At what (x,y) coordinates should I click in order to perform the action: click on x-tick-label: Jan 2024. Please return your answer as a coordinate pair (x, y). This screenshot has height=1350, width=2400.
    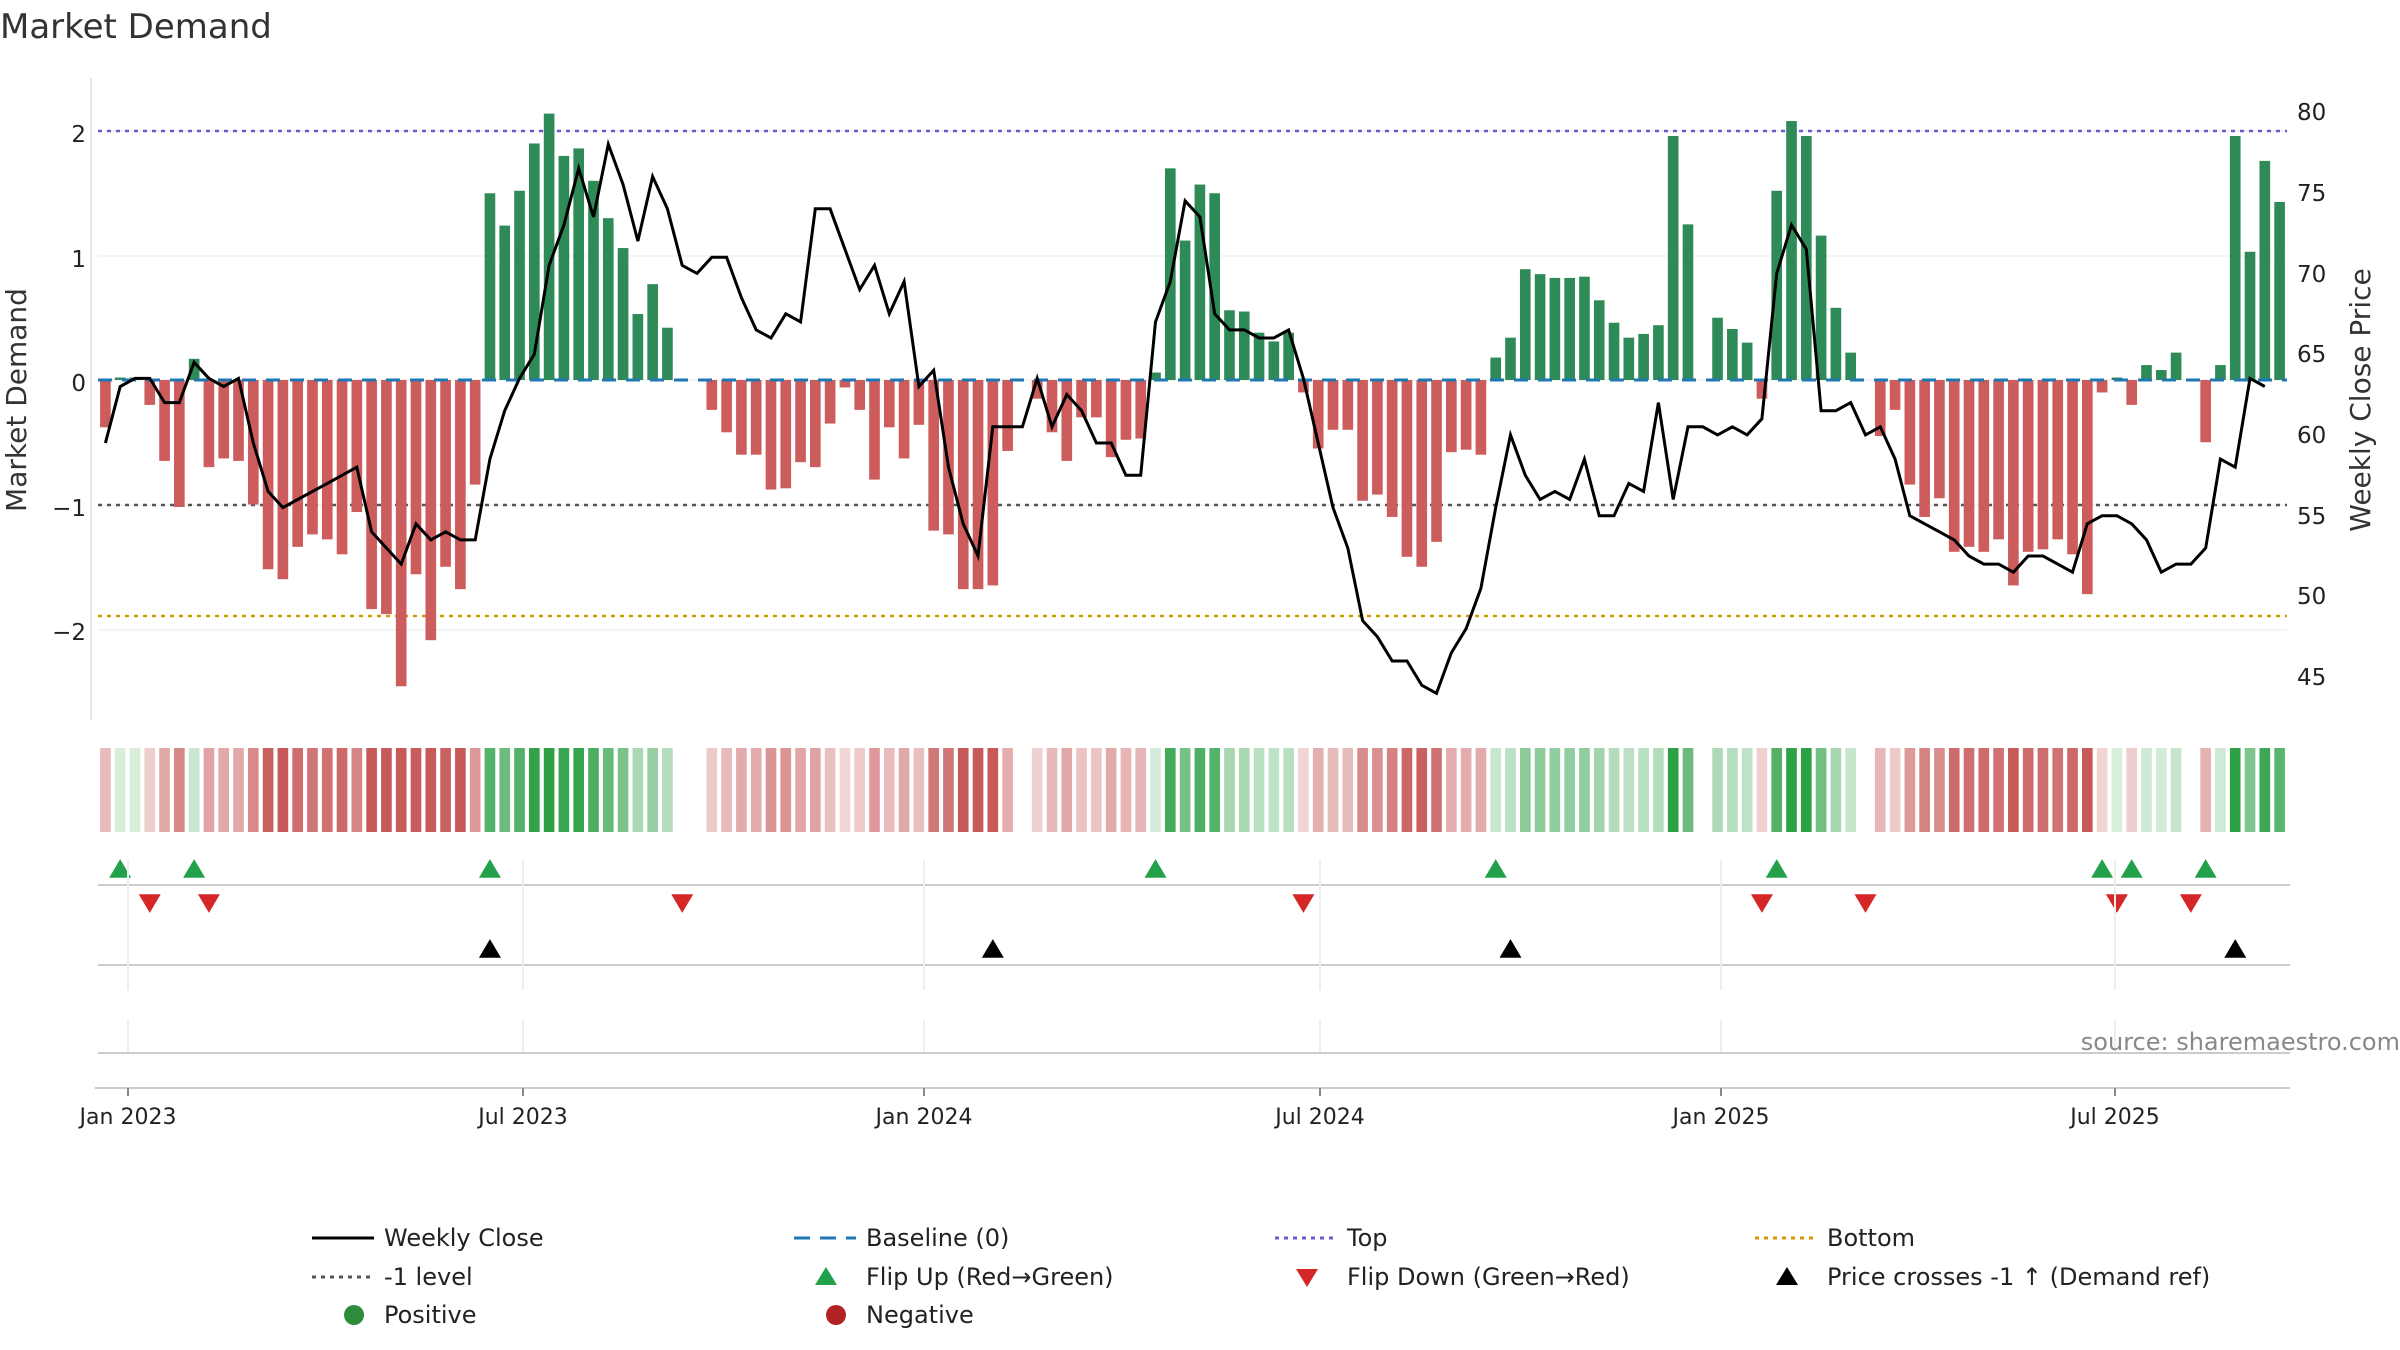
    Looking at the image, I should click on (923, 1117).